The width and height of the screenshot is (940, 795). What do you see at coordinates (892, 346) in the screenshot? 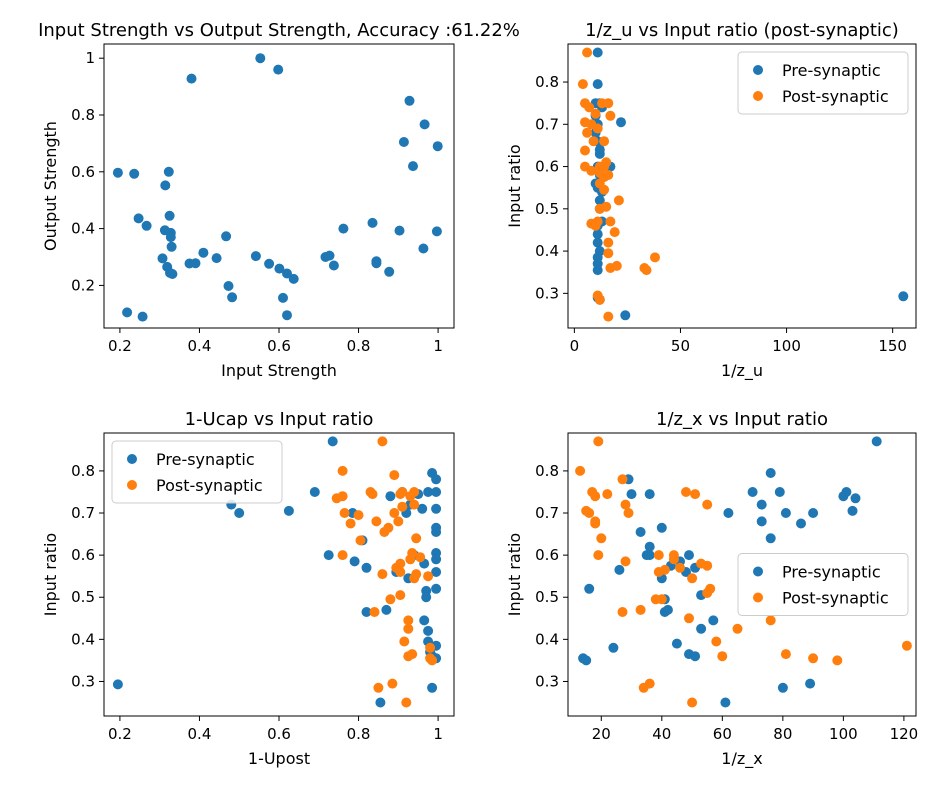
I see `x-tick-label: 150` at bounding box center [892, 346].